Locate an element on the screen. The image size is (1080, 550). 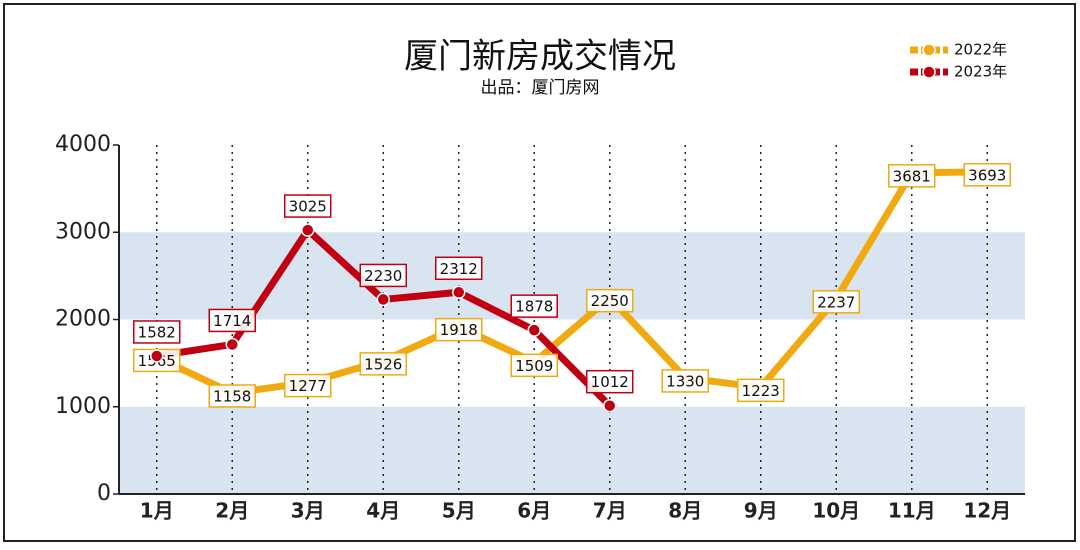
legend-label: 2022年 is located at coordinates (980, 50).